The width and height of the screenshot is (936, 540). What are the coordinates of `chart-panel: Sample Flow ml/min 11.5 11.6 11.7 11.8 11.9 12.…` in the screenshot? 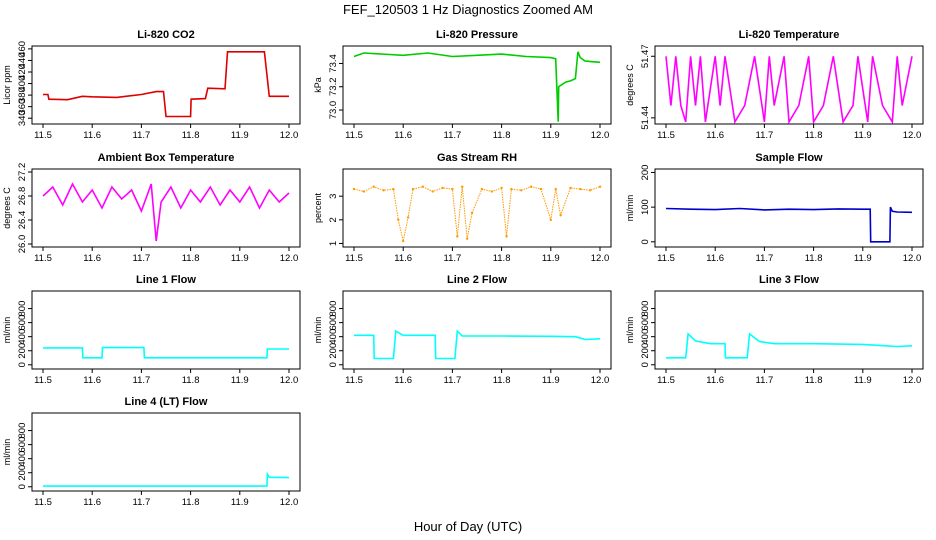 It's located at (774, 208).